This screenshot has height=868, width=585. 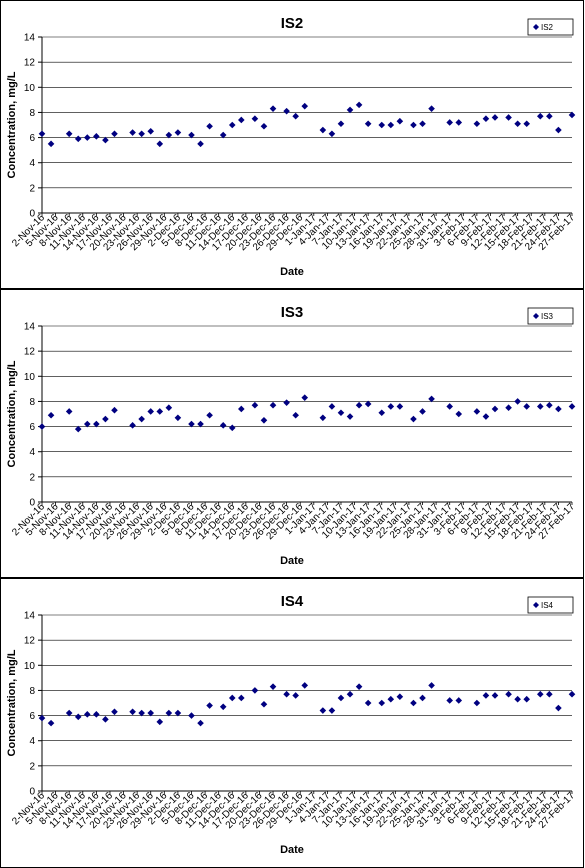 I want to click on legend-label: IS4, so click(x=547, y=605).